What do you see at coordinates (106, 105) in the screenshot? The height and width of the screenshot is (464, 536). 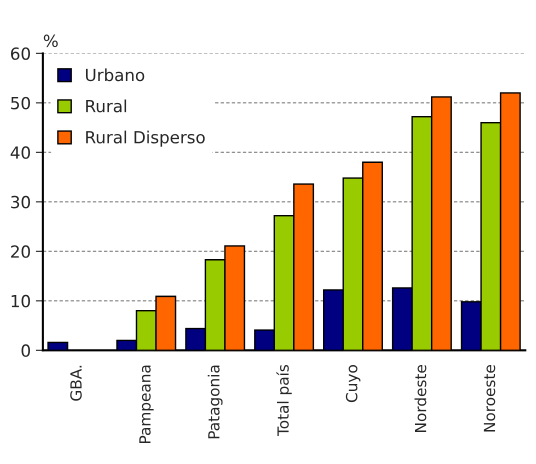 I see `legend-label: Rural` at bounding box center [106, 105].